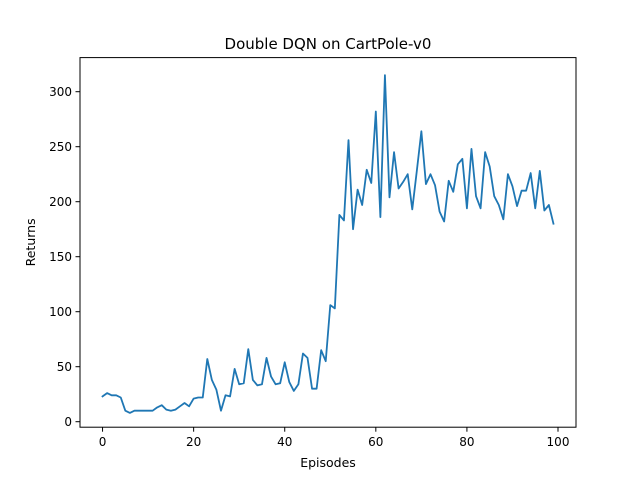  I want to click on y-tick-label: 300, so click(60, 92).